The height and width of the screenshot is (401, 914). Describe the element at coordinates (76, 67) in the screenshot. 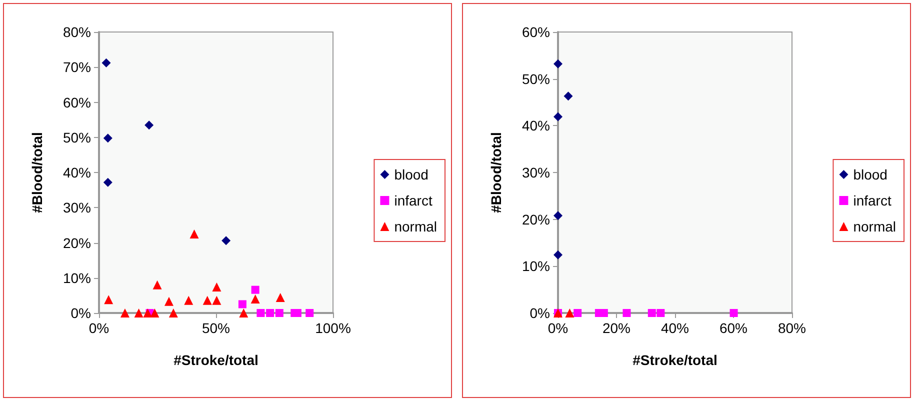

I see `y-tick-label: 70%` at that location.